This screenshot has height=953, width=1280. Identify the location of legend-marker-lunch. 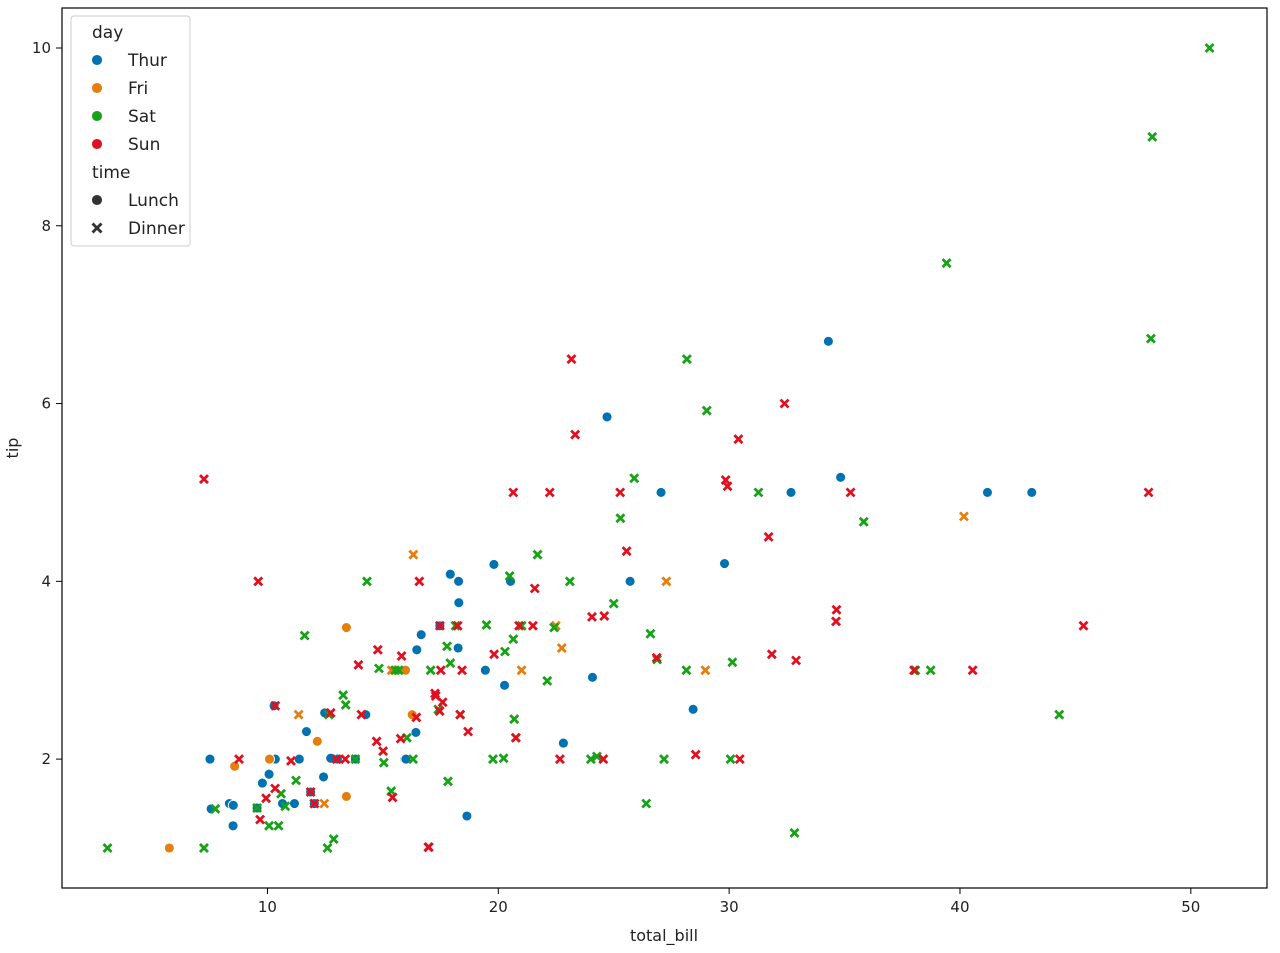
(97, 200).